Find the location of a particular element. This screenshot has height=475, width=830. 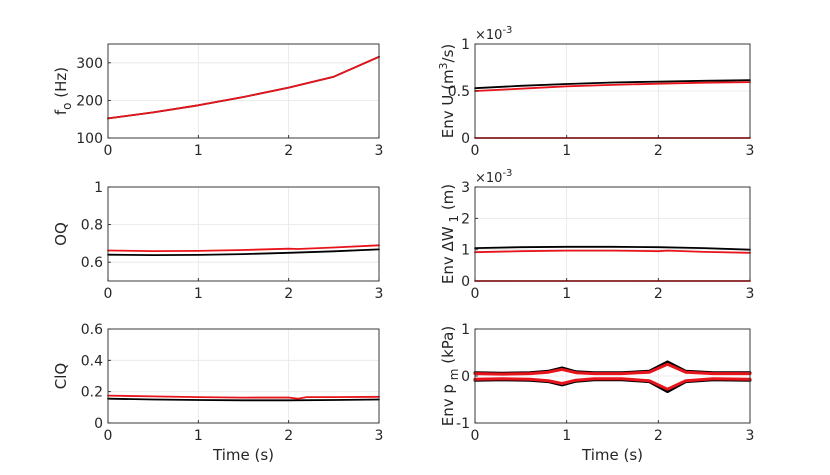

y-tick-label: 0.2 is located at coordinates (92, 393).